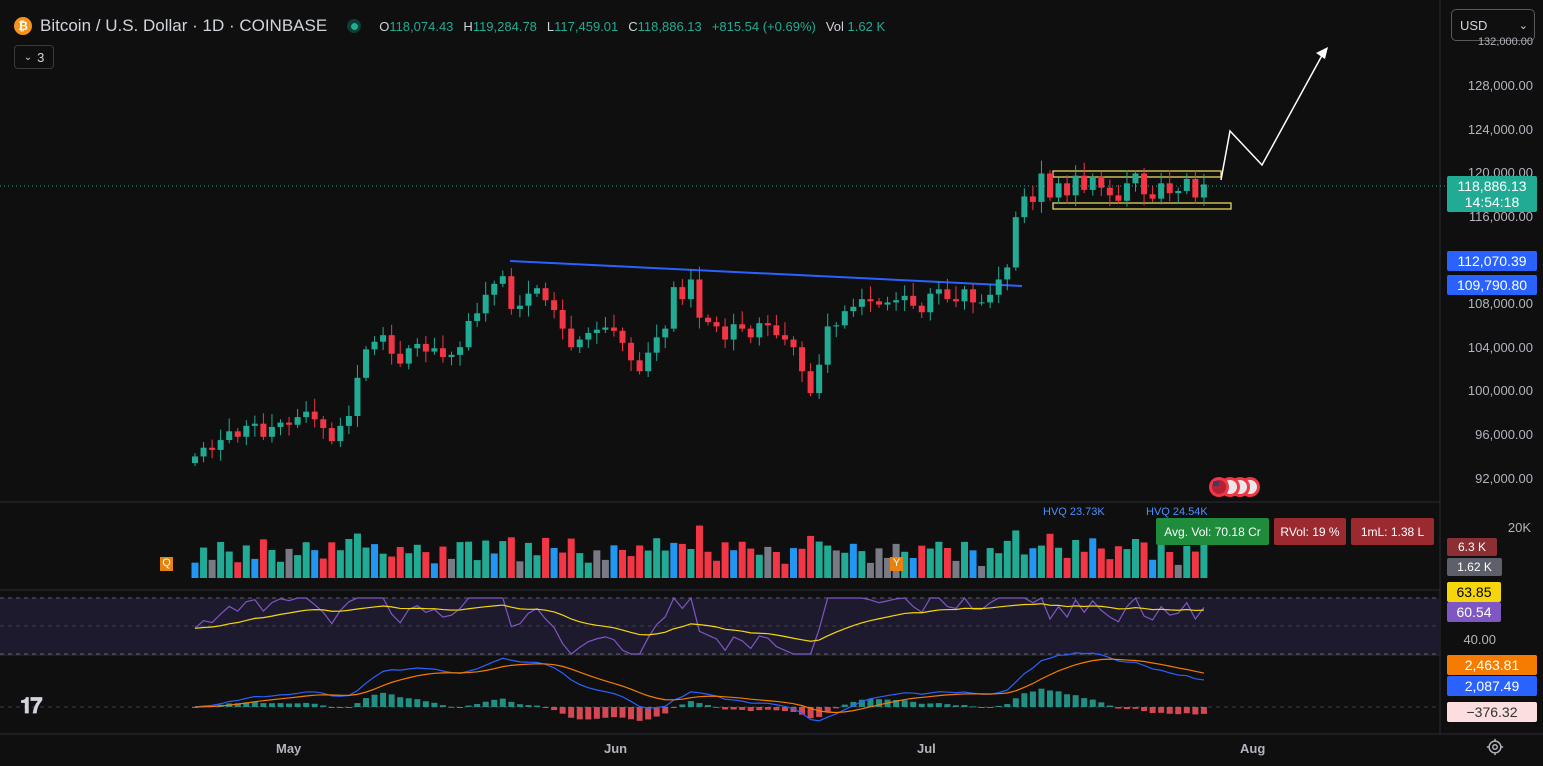  What do you see at coordinates (34, 57) in the screenshot?
I see `indicator-legend-toggle: ⌄ 3` at bounding box center [34, 57].